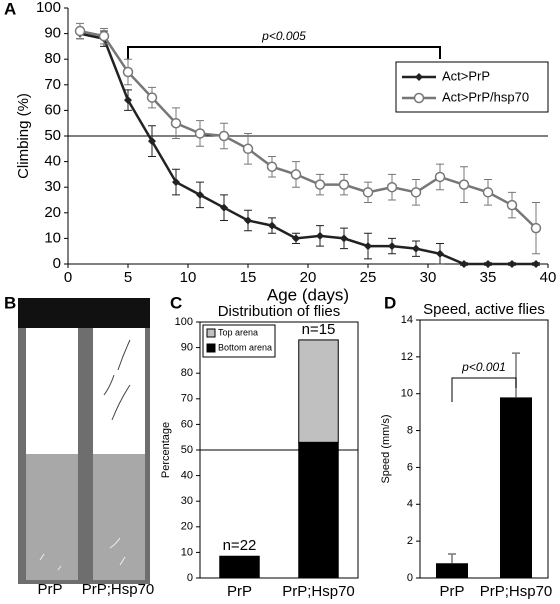  I want to click on x-tick-label: 5, so click(128, 277).